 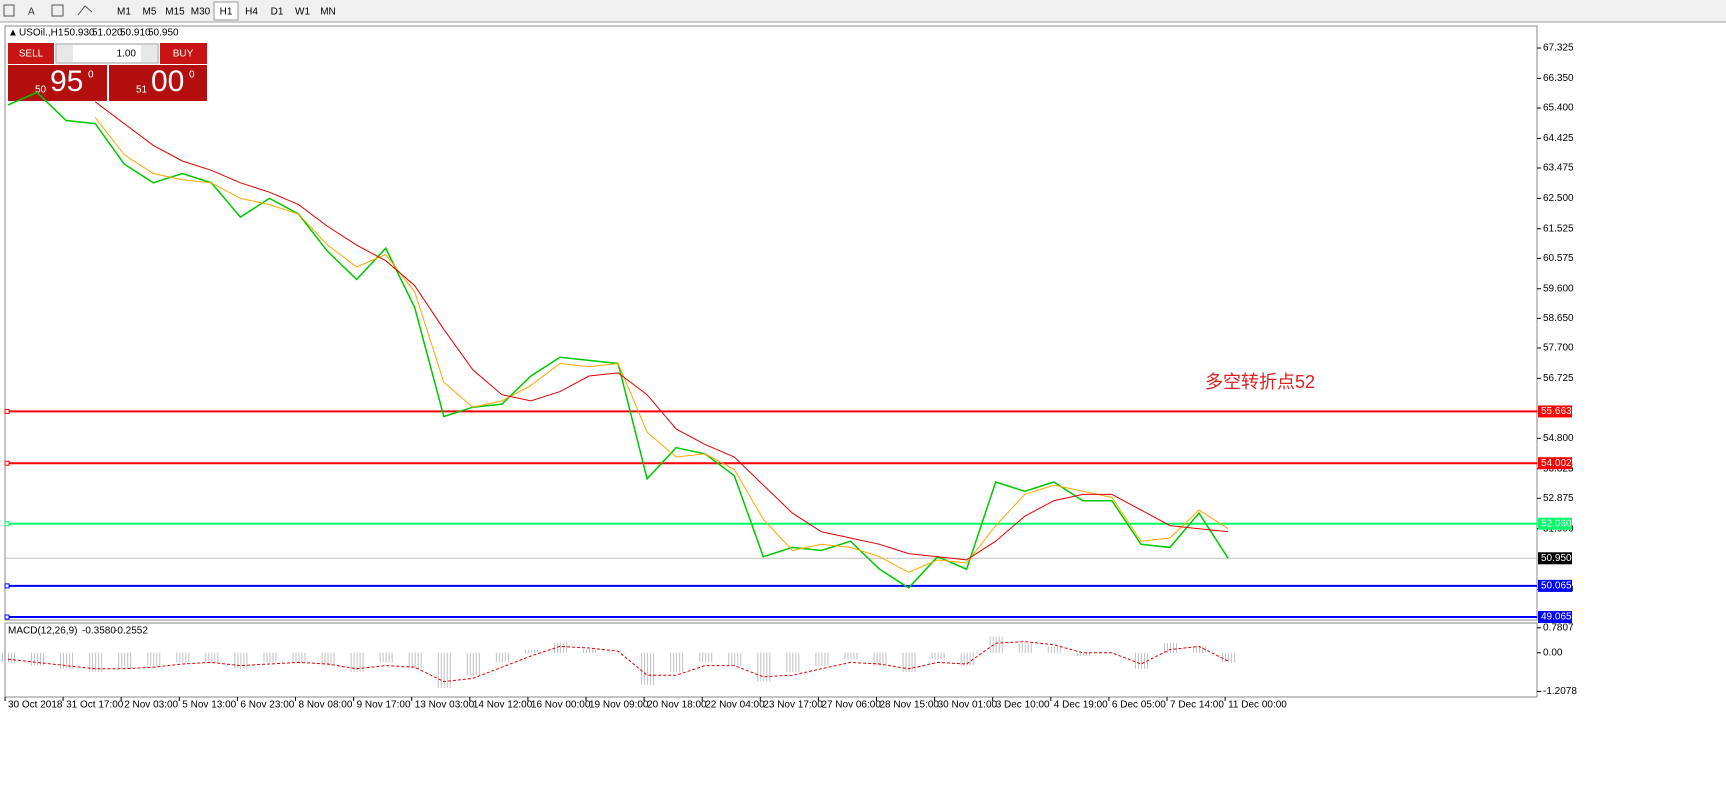 I want to click on volume-box, so click(x=107, y=53).